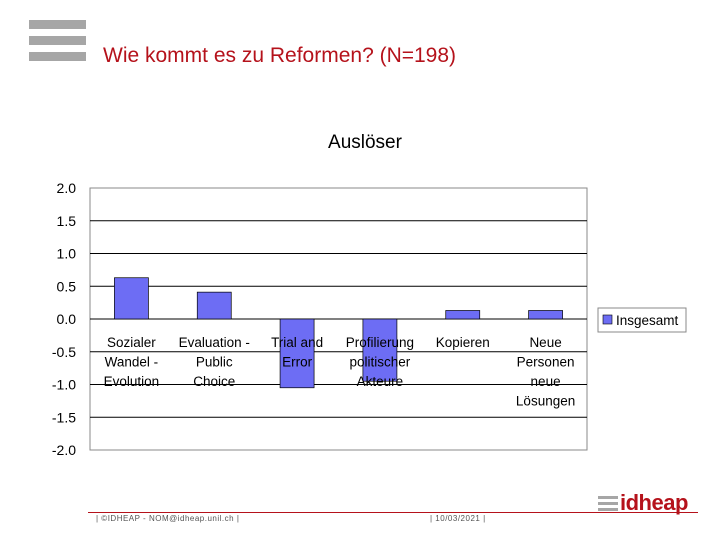 The width and height of the screenshot is (720, 540). I want to click on y-tick-label: -0.5, so click(64, 352).